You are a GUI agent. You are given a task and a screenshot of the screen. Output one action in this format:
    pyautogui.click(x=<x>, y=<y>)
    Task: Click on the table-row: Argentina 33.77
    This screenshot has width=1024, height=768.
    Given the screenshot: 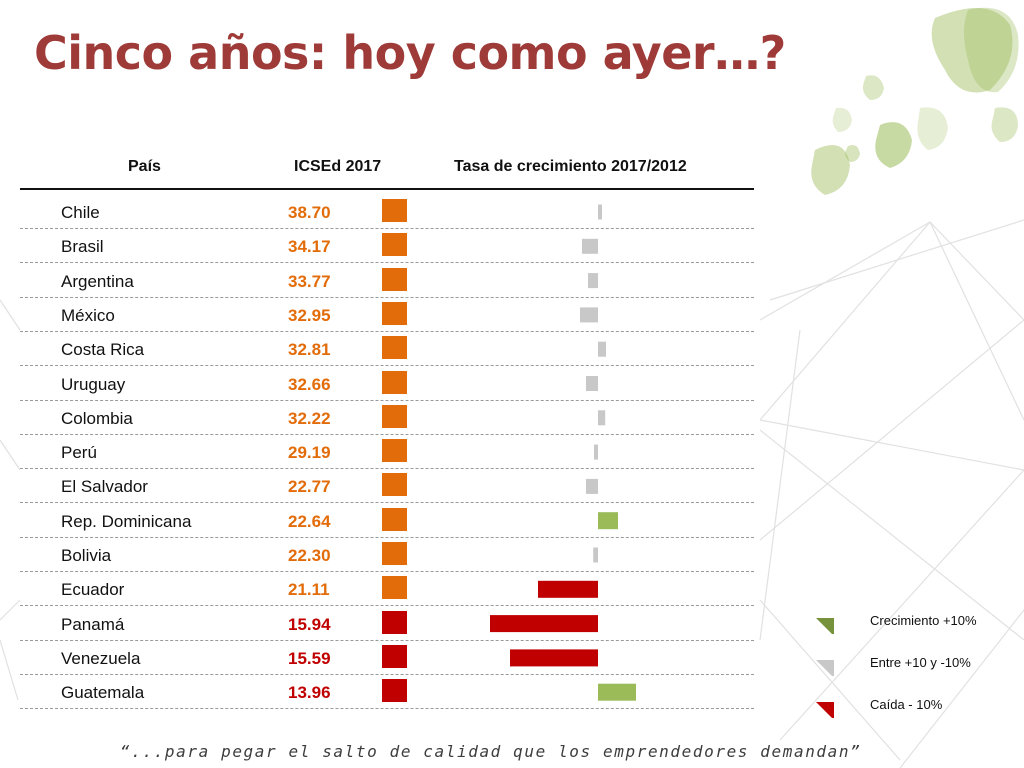 What is the action you would take?
    pyautogui.click(x=387, y=281)
    